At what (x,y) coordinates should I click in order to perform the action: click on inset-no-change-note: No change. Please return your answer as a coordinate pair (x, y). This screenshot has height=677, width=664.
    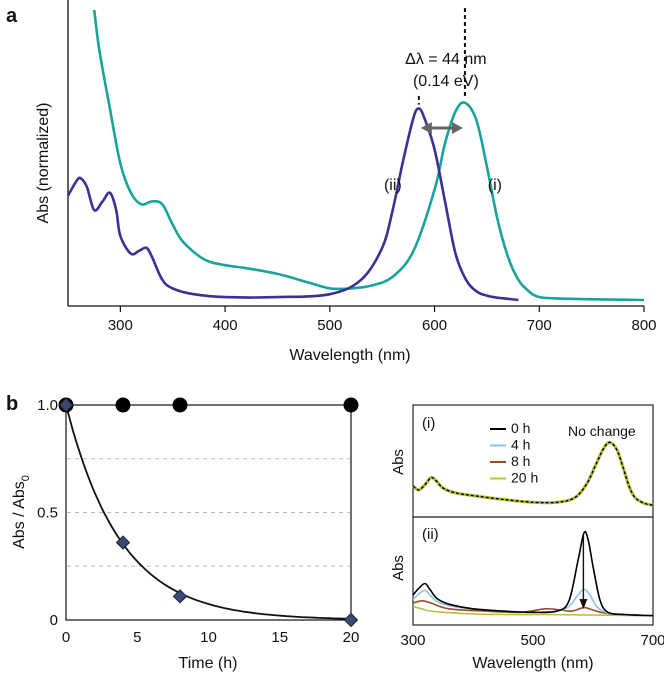
    Looking at the image, I should click on (602, 431).